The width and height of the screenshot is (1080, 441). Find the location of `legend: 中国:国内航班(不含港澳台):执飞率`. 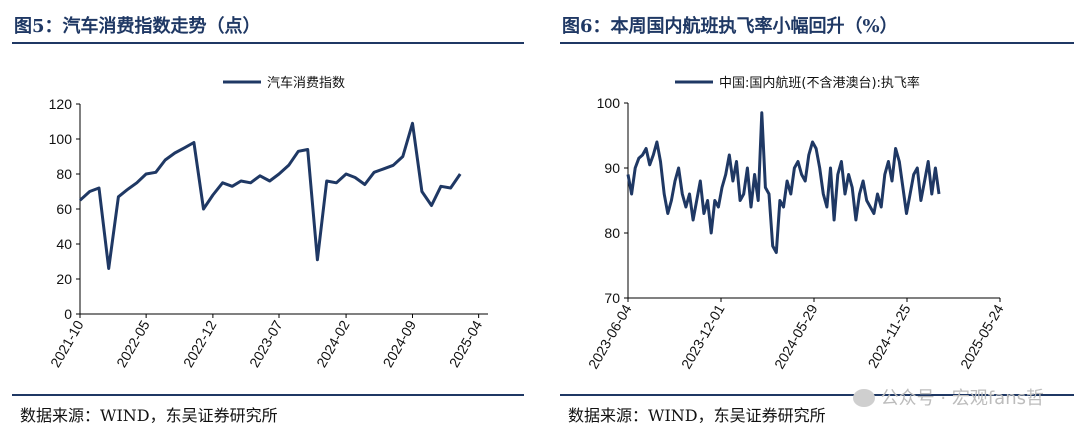

legend: 中国:国内航班(不含港澳台):执飞率 is located at coordinates (797, 83).